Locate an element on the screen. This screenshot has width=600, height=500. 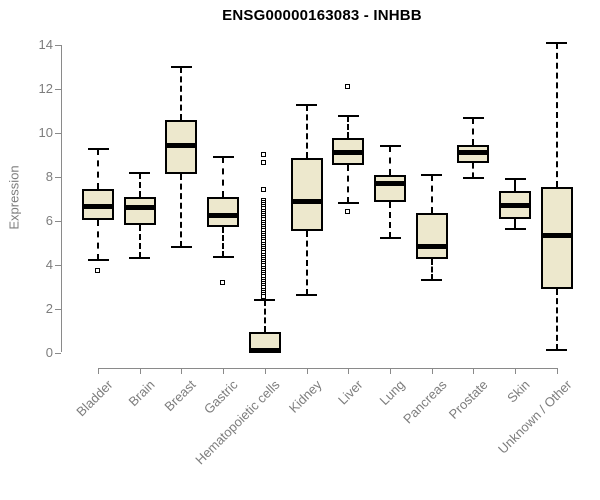
x-tick-label-kidney: Kidney is located at coordinates (305, 396).